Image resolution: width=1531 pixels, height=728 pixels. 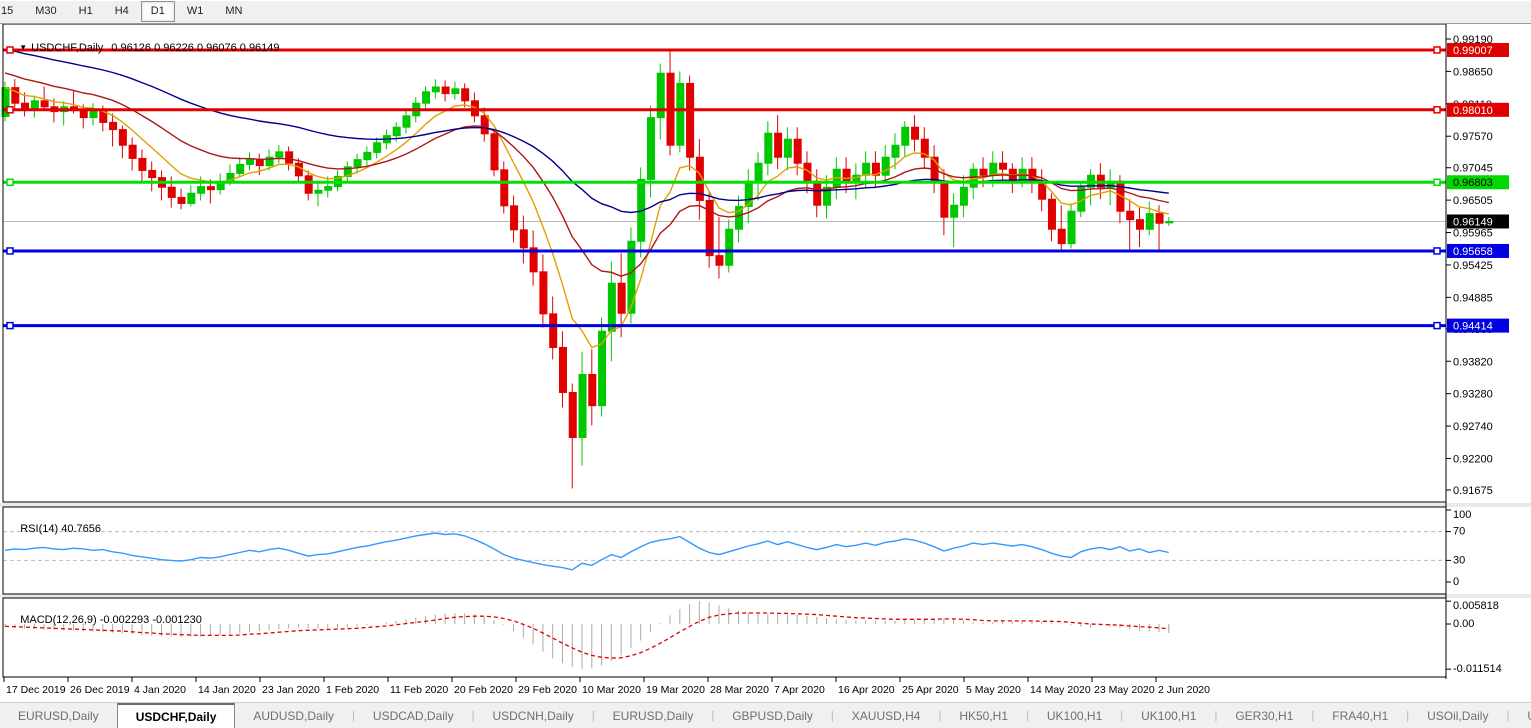 What do you see at coordinates (1473, 491) in the screenshot?
I see `svg-text: 0.91675` at bounding box center [1473, 491].